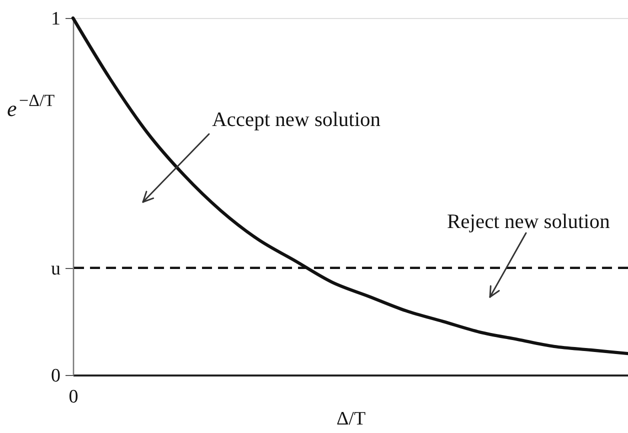  Describe the element at coordinates (351, 419) in the screenshot. I see `x-axis-title: Δ/T` at that location.